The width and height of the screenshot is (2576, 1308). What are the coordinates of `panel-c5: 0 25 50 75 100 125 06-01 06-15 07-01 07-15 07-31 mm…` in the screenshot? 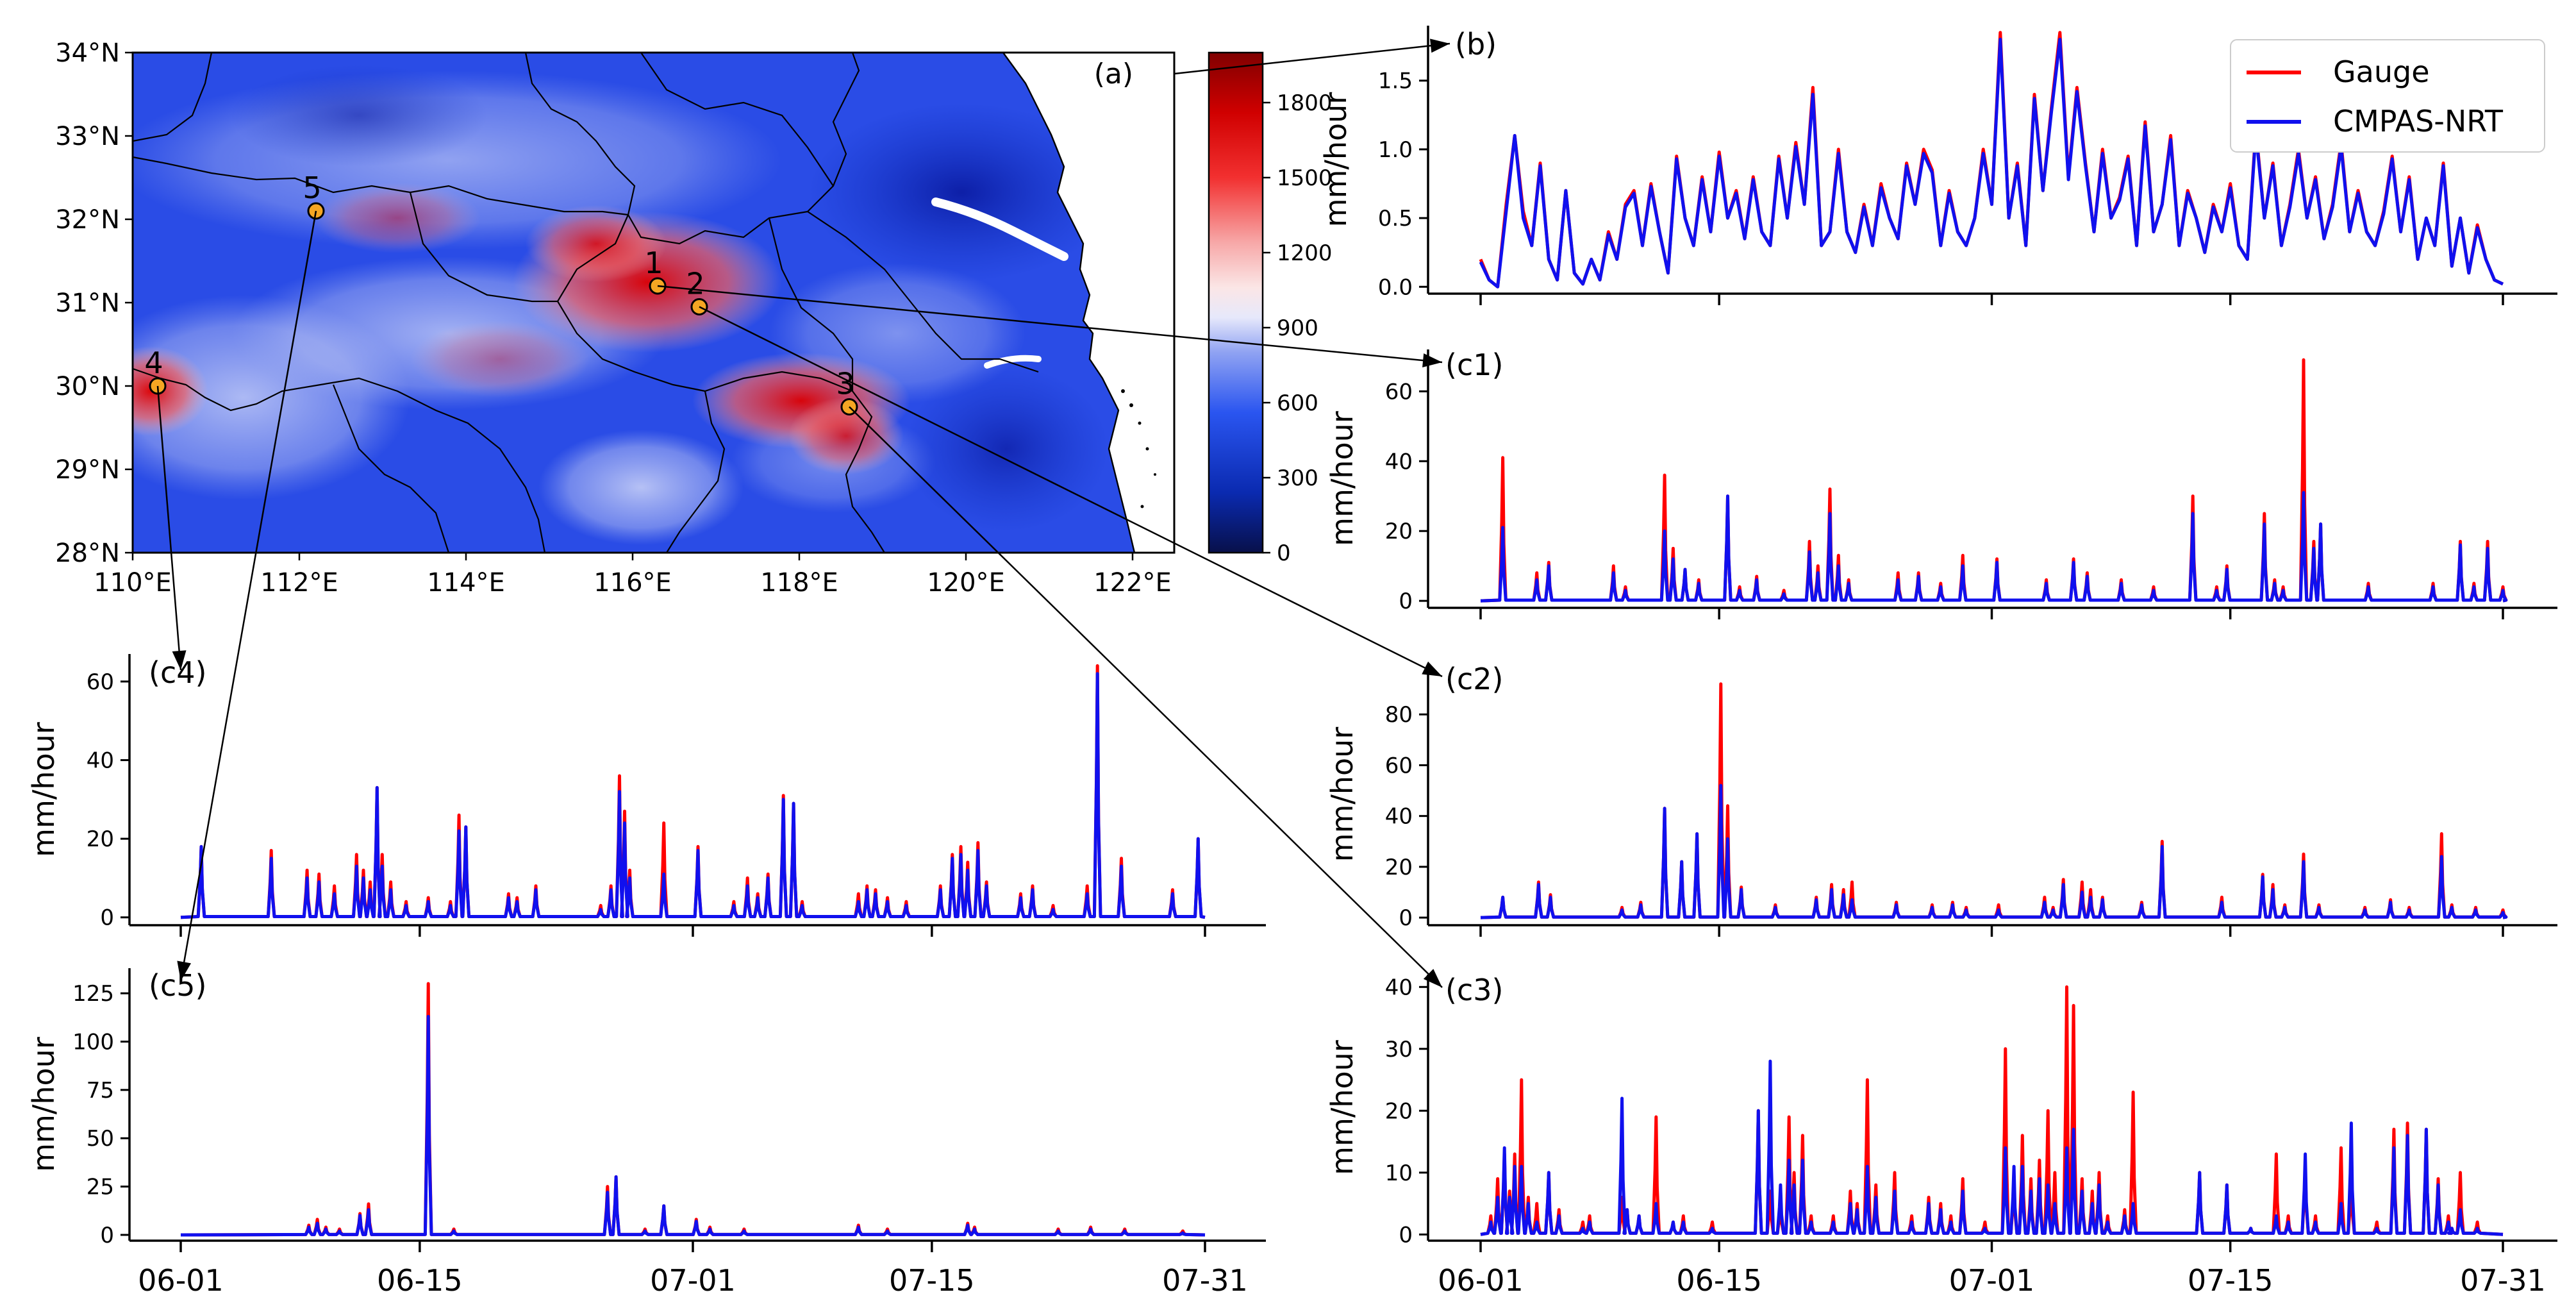 It's located at (646, 1133).